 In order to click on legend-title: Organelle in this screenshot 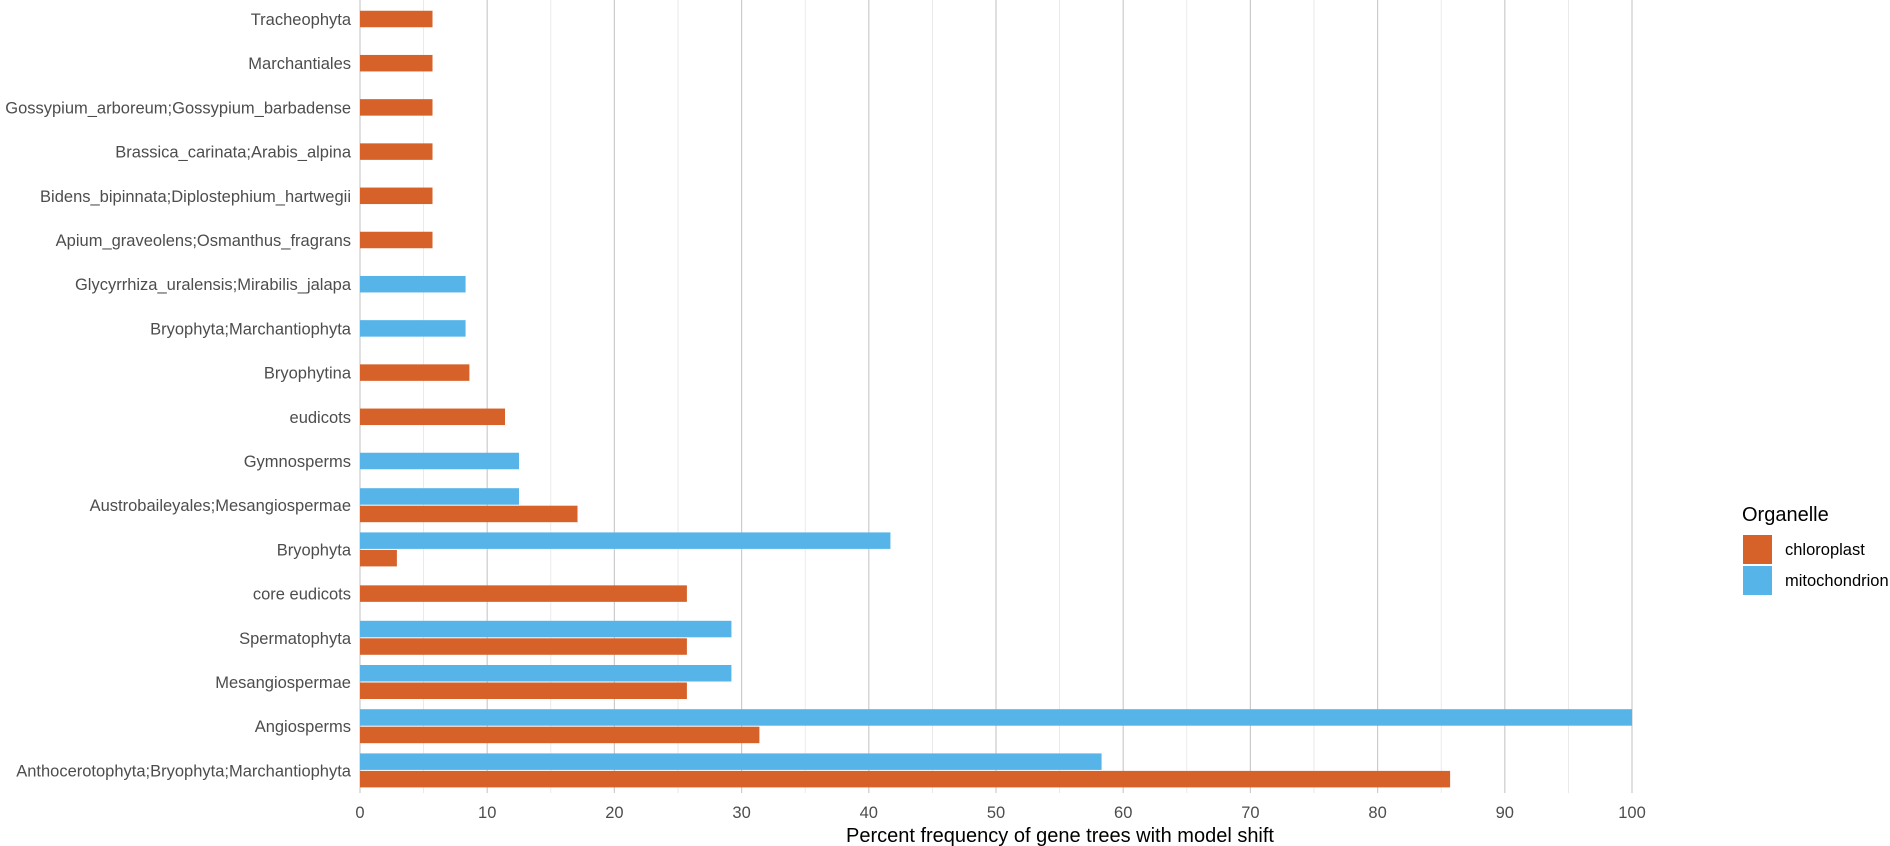, I will do `click(1785, 515)`.